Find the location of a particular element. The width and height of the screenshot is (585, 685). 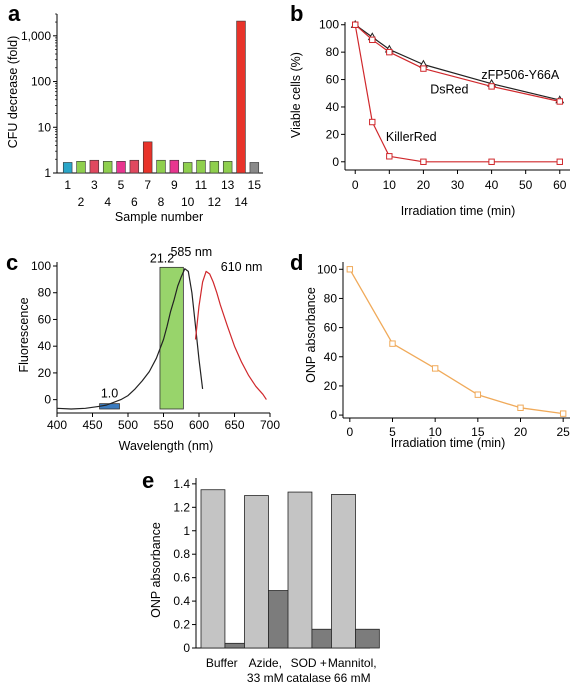

y-tick-label-d: 60 is located at coordinates (331, 328).